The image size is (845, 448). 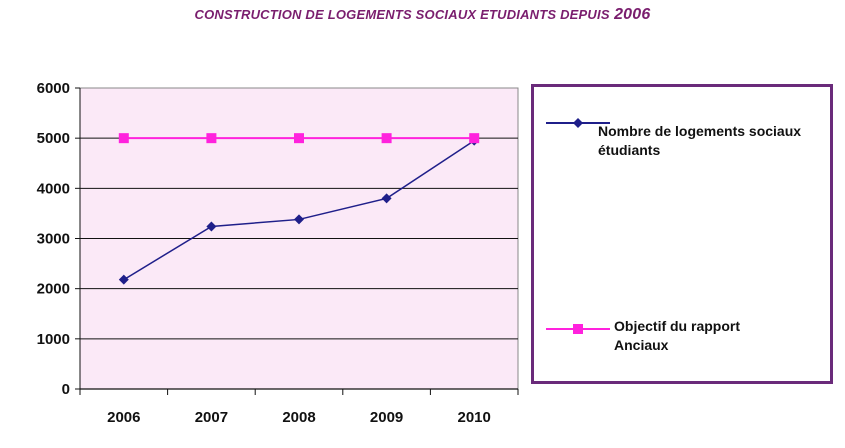 I want to click on y-tick-label: 4000, so click(x=53, y=188).